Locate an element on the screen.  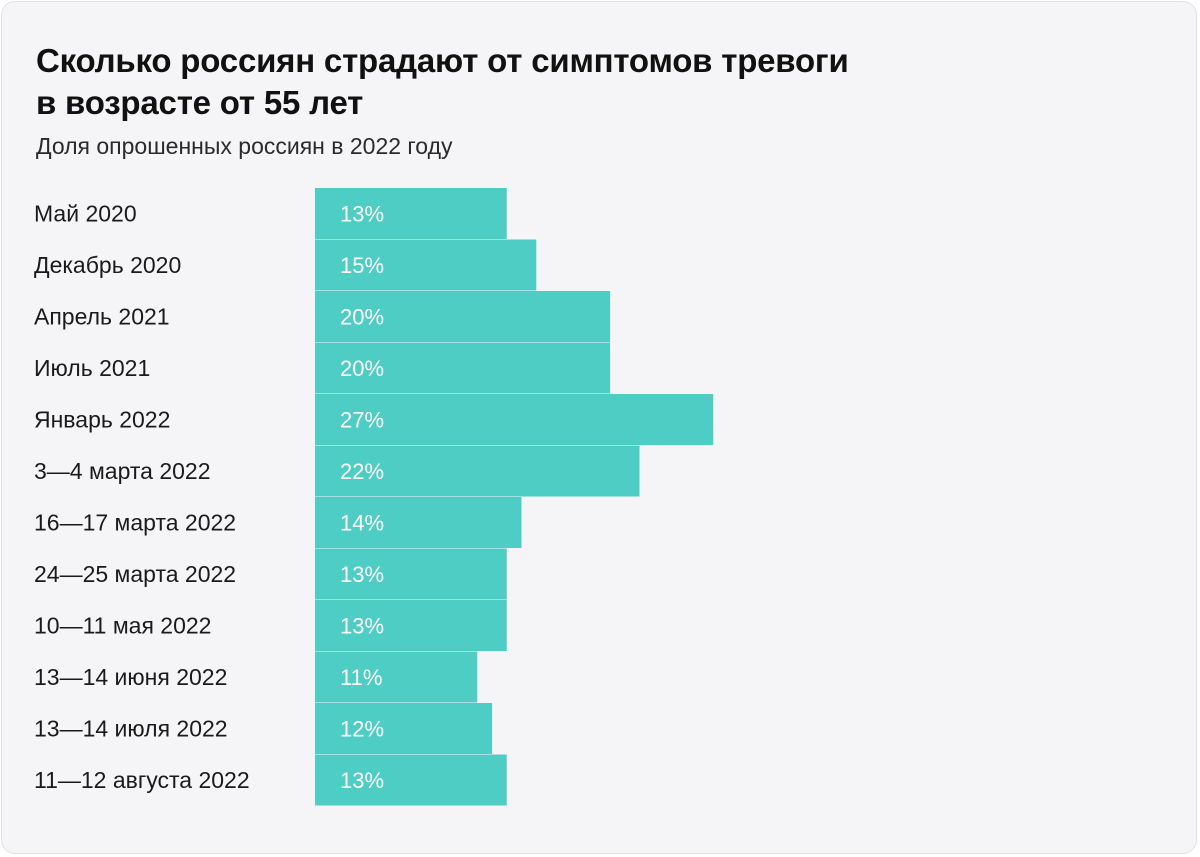
category-label: Январь 2022 is located at coordinates (102, 420).